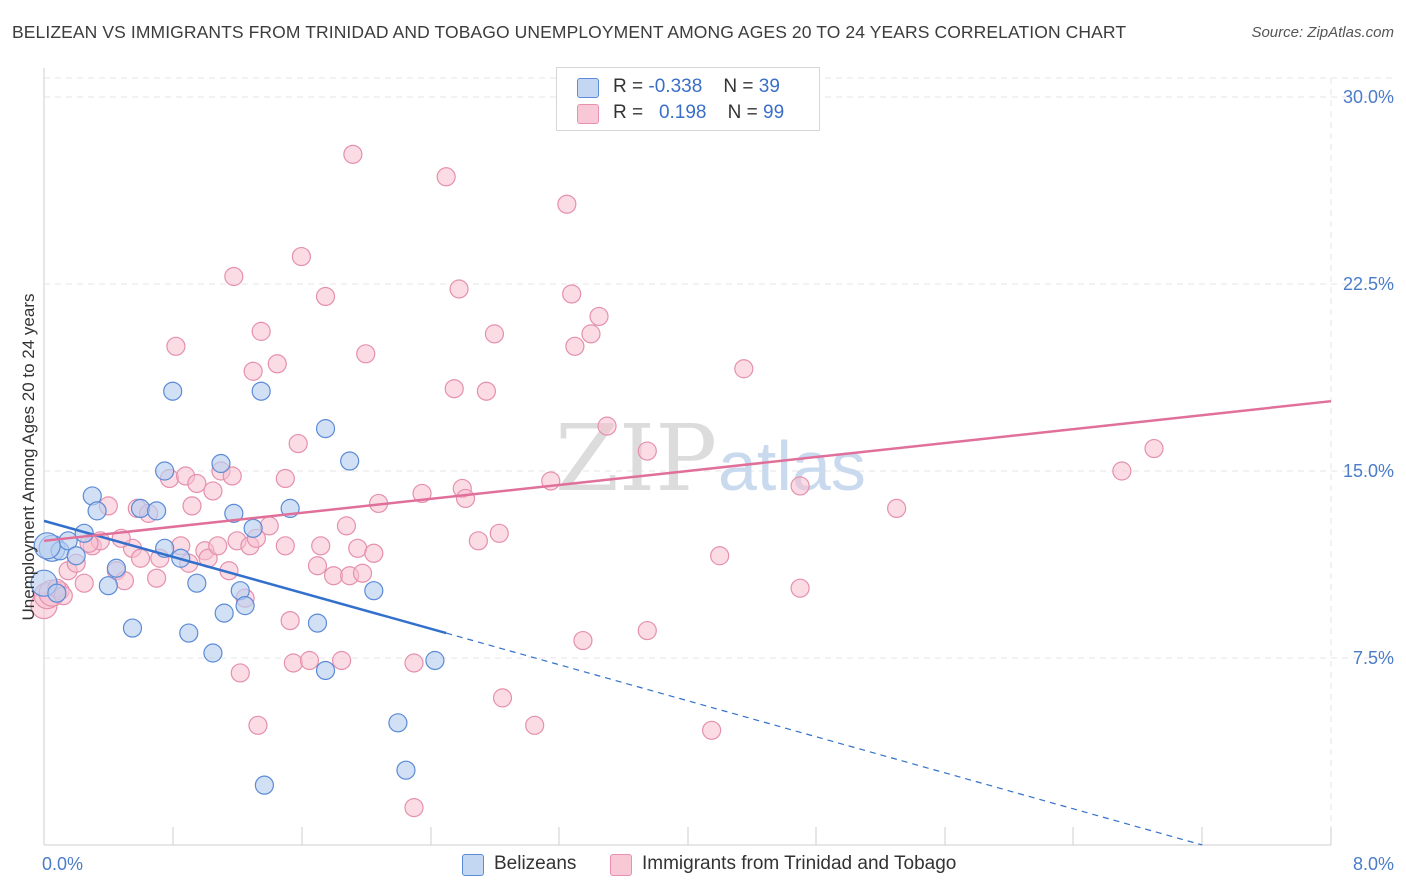  Describe the element at coordinates (62, 864) in the screenshot. I see `x-tick-label-min: 0.0%` at that location.